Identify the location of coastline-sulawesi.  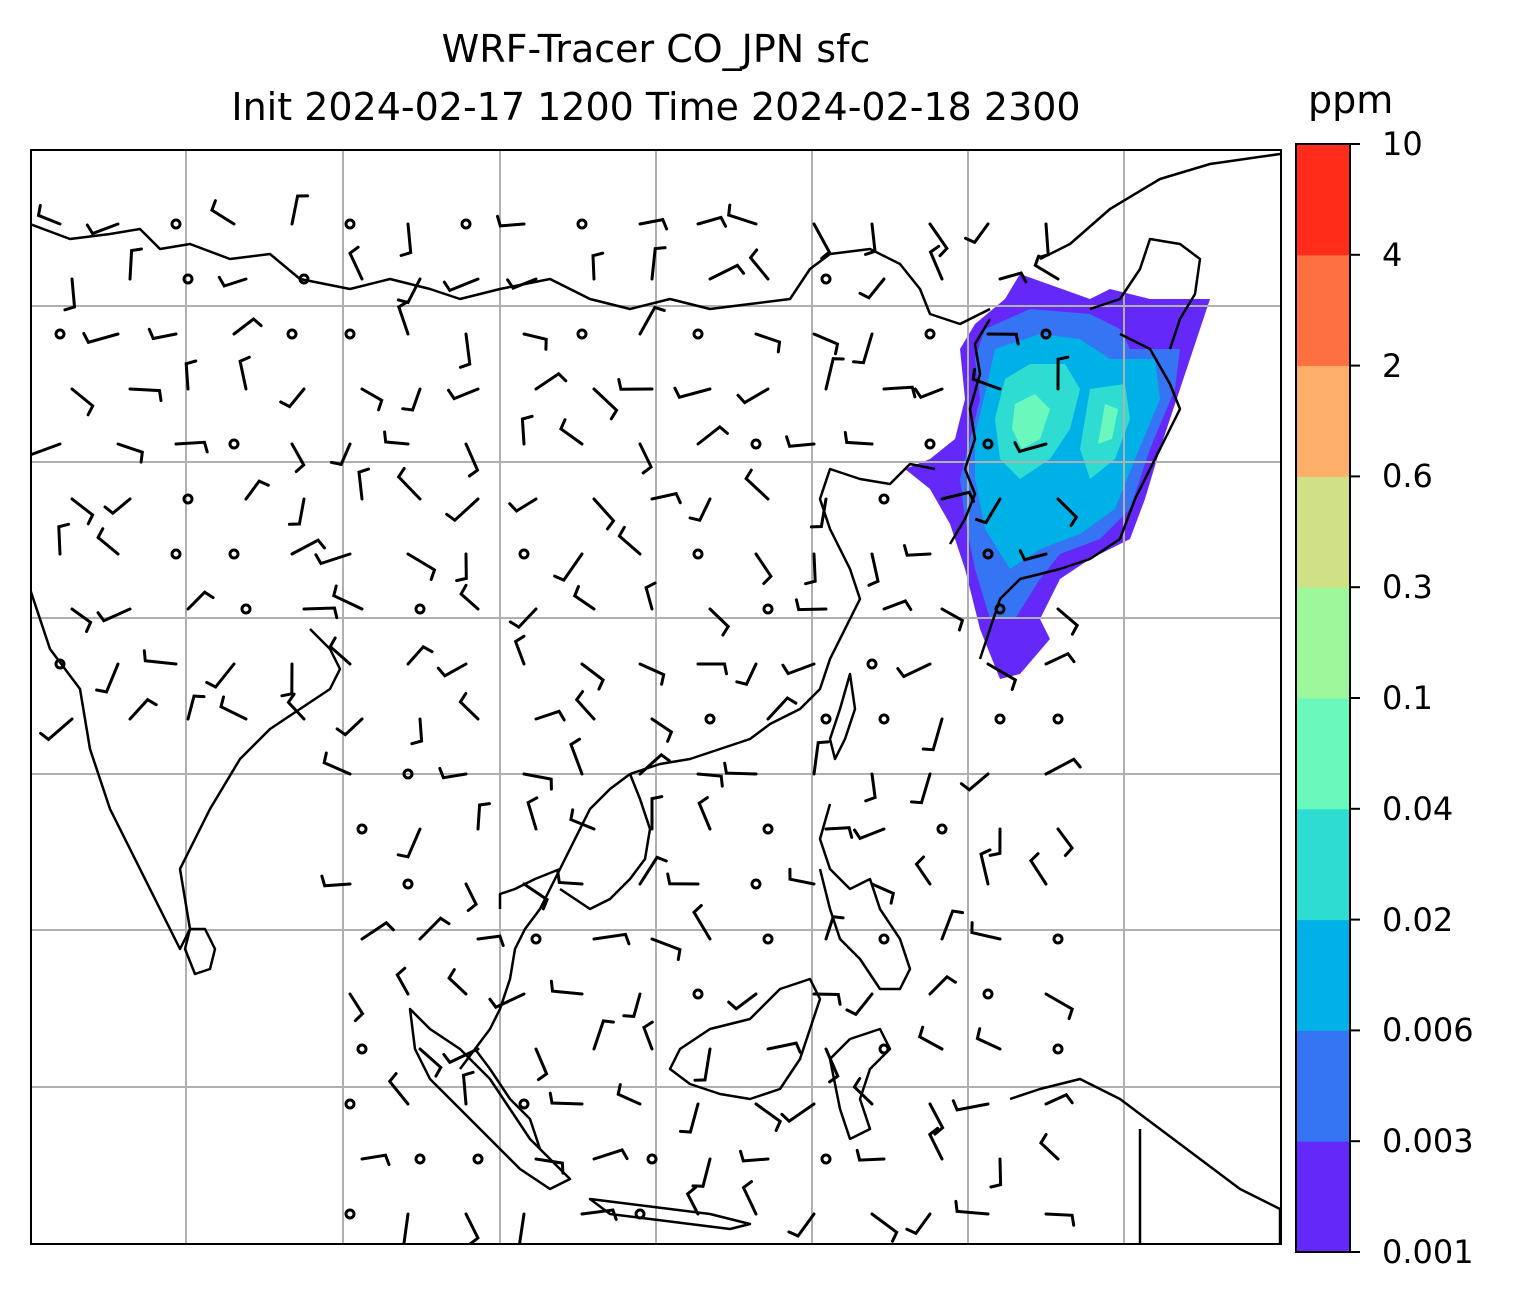
(860, 1084).